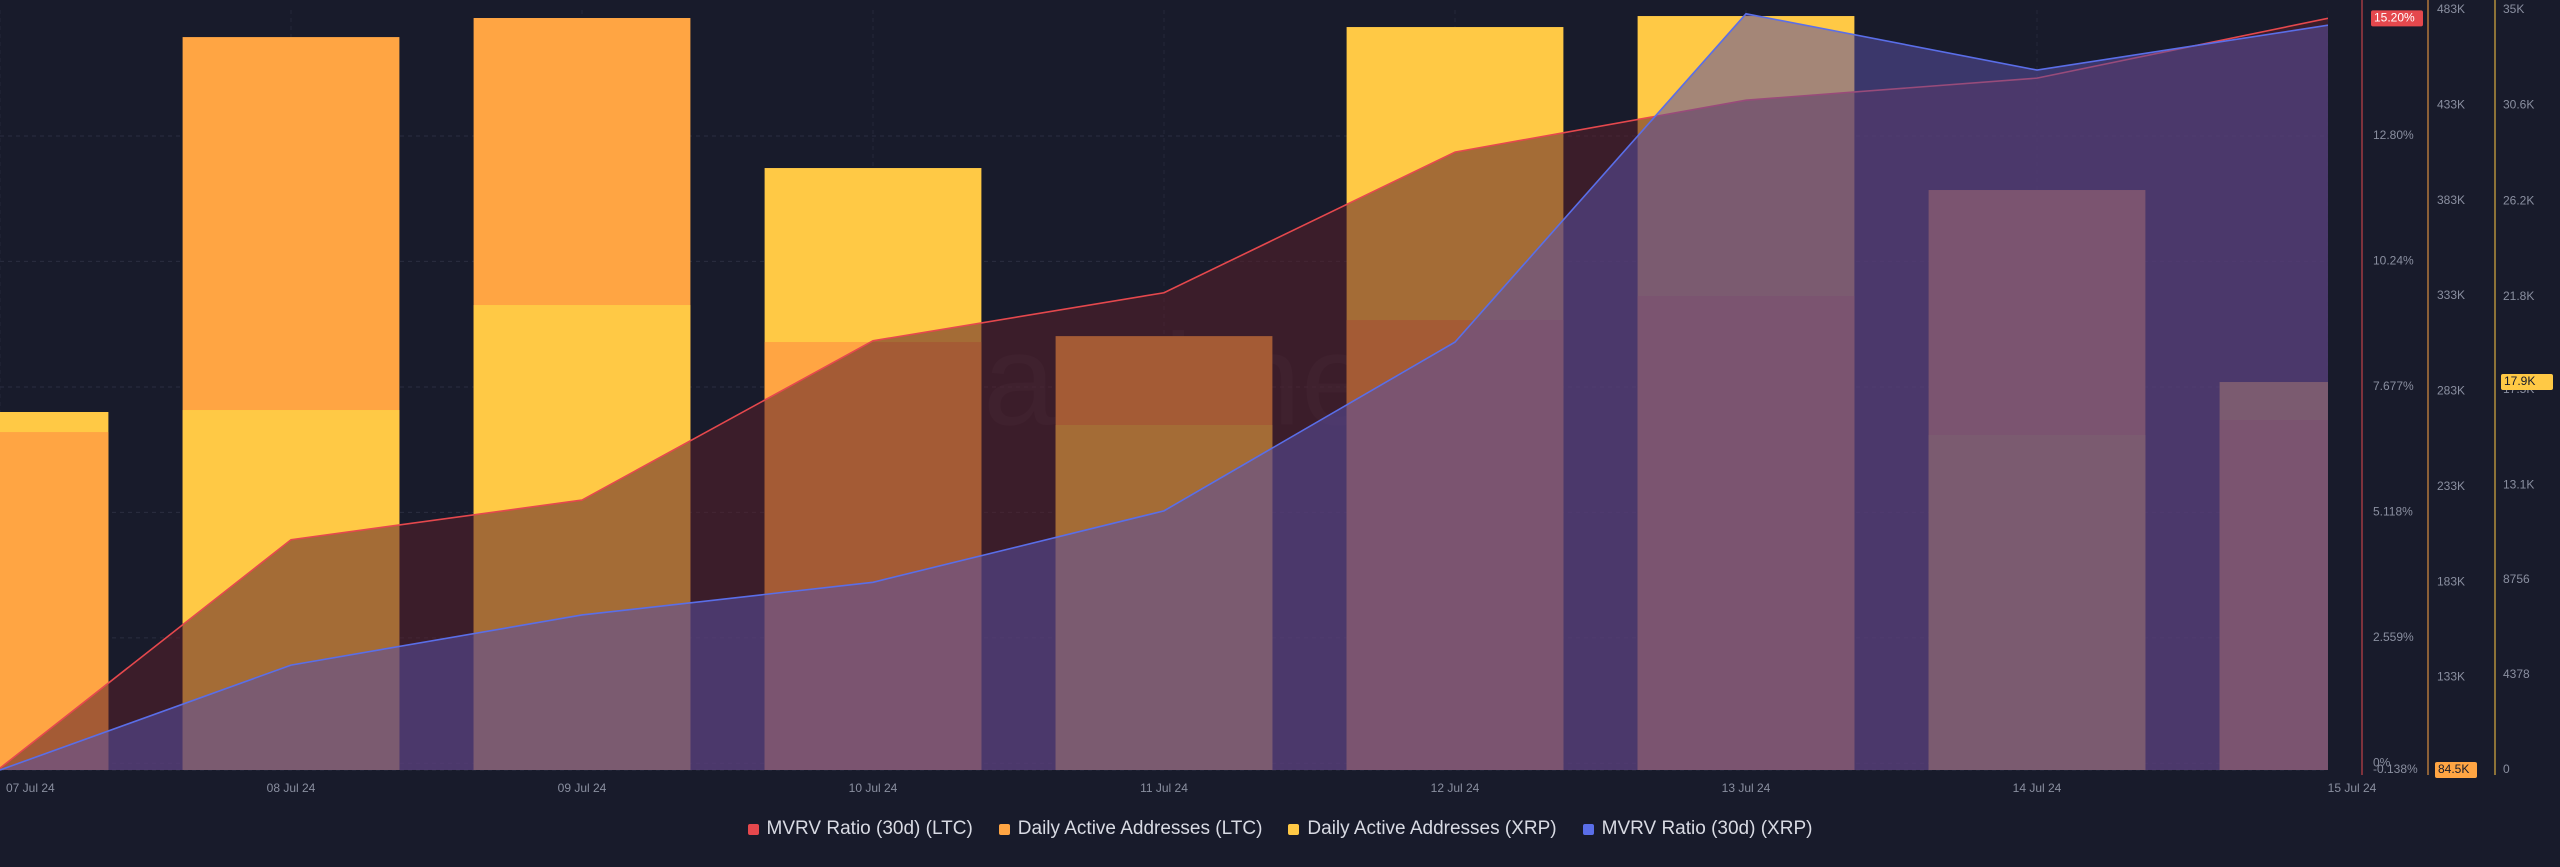  I want to click on y-tick-label: 483K, so click(2451, 9).